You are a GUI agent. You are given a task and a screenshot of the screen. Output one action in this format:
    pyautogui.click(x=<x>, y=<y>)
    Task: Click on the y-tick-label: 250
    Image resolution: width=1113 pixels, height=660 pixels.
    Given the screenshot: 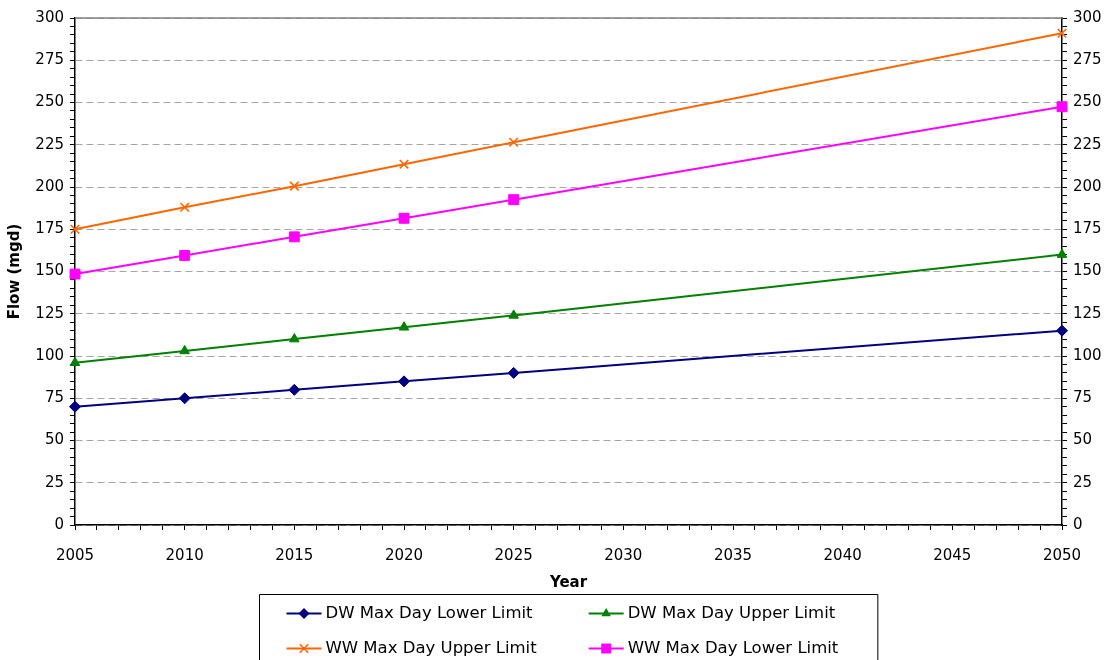 What is the action you would take?
    pyautogui.click(x=49, y=101)
    